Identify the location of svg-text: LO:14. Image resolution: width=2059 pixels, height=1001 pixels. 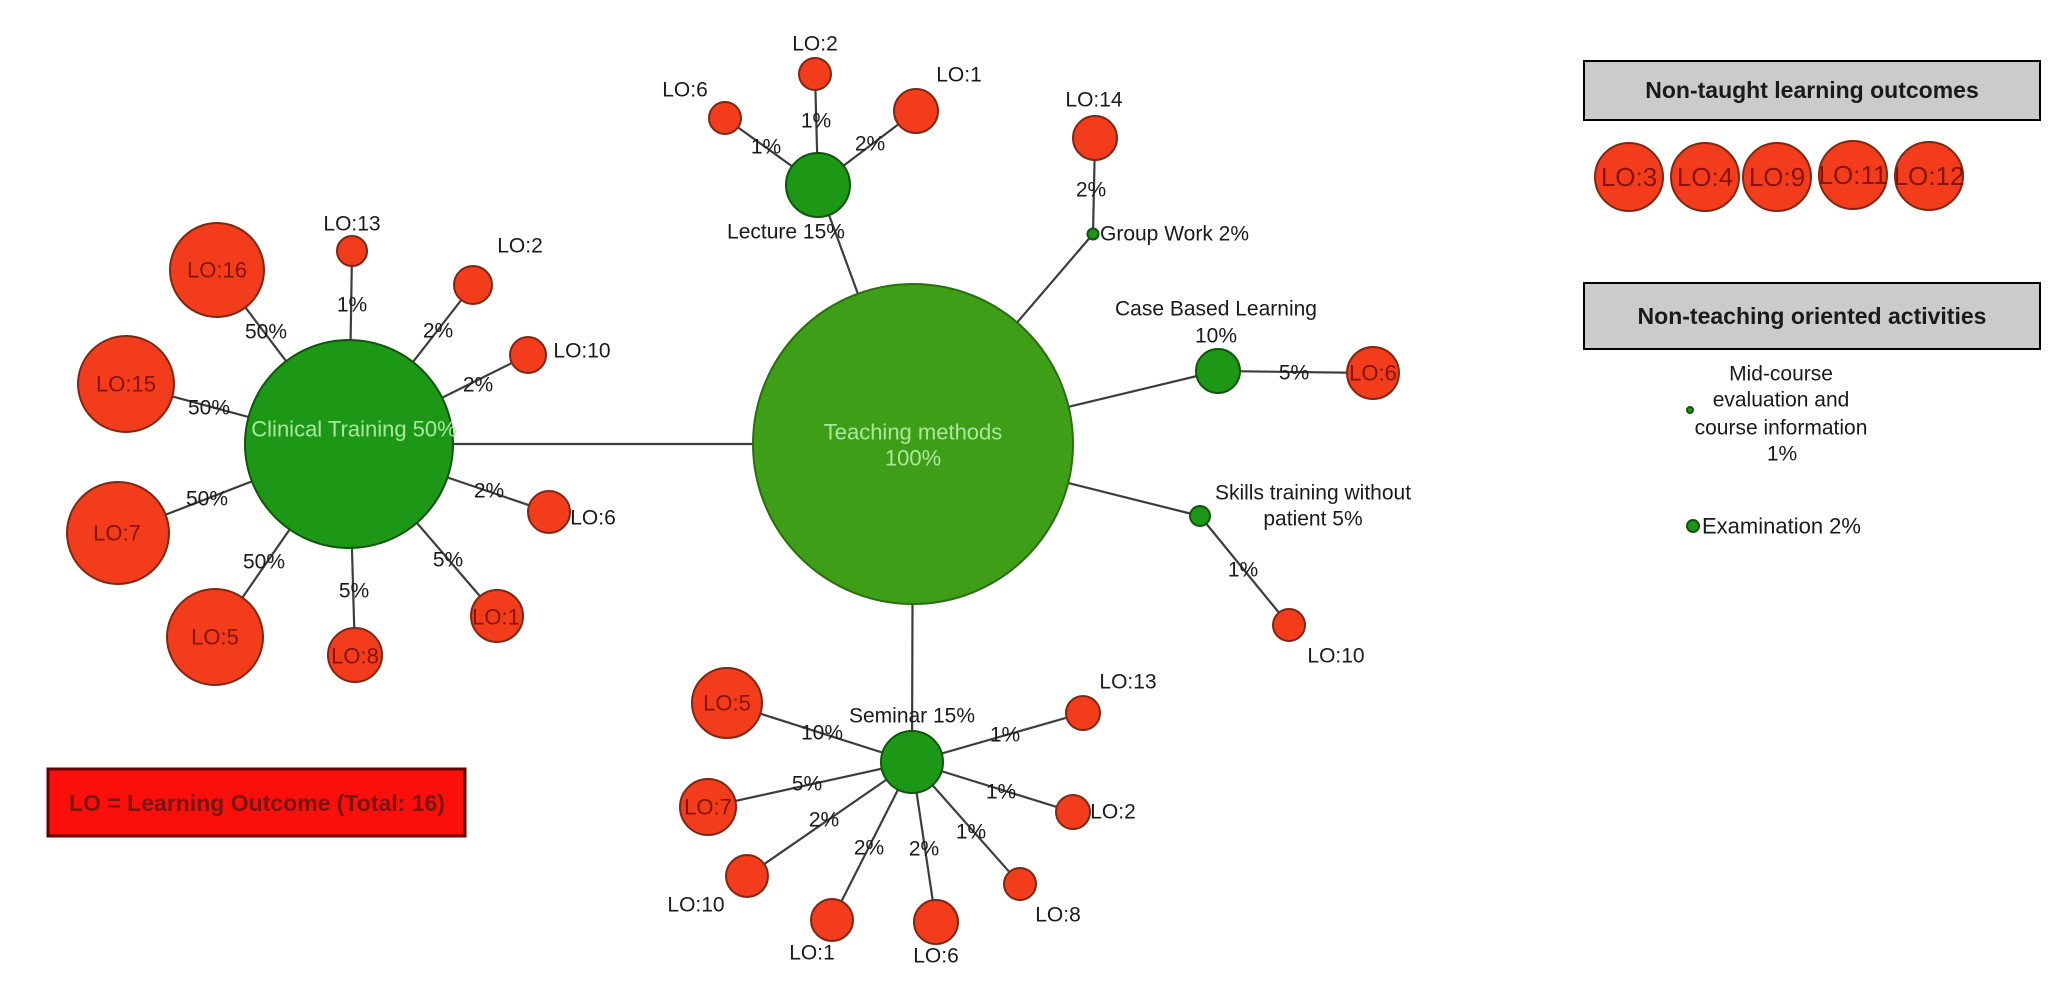
(1094, 100).